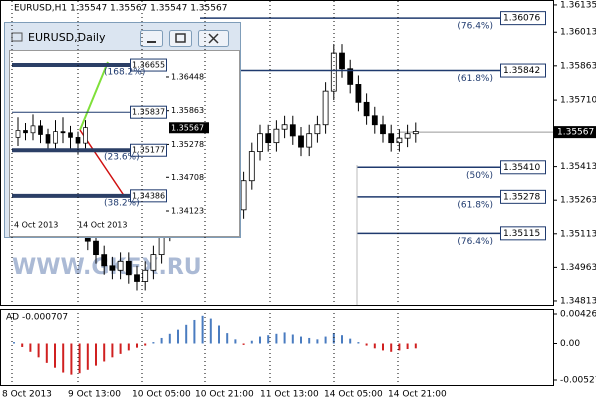  Describe the element at coordinates (578, 234) in the screenshot. I see `y-tick-label: 1.35113` at that location.